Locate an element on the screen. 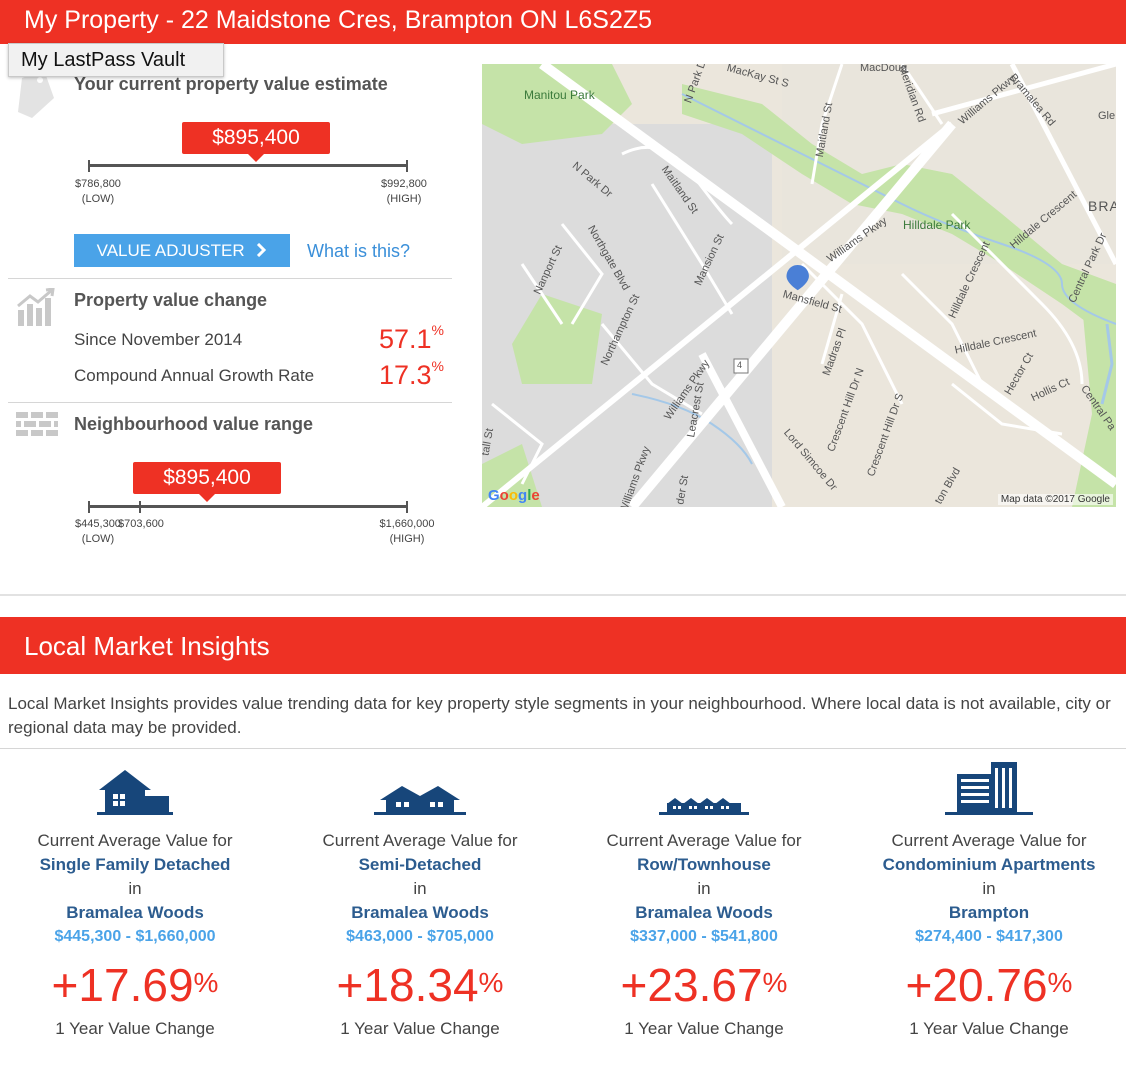 The width and height of the screenshot is (1126, 1078). neighbourhood-high-value: $1,660,000 is located at coordinates (407, 524).